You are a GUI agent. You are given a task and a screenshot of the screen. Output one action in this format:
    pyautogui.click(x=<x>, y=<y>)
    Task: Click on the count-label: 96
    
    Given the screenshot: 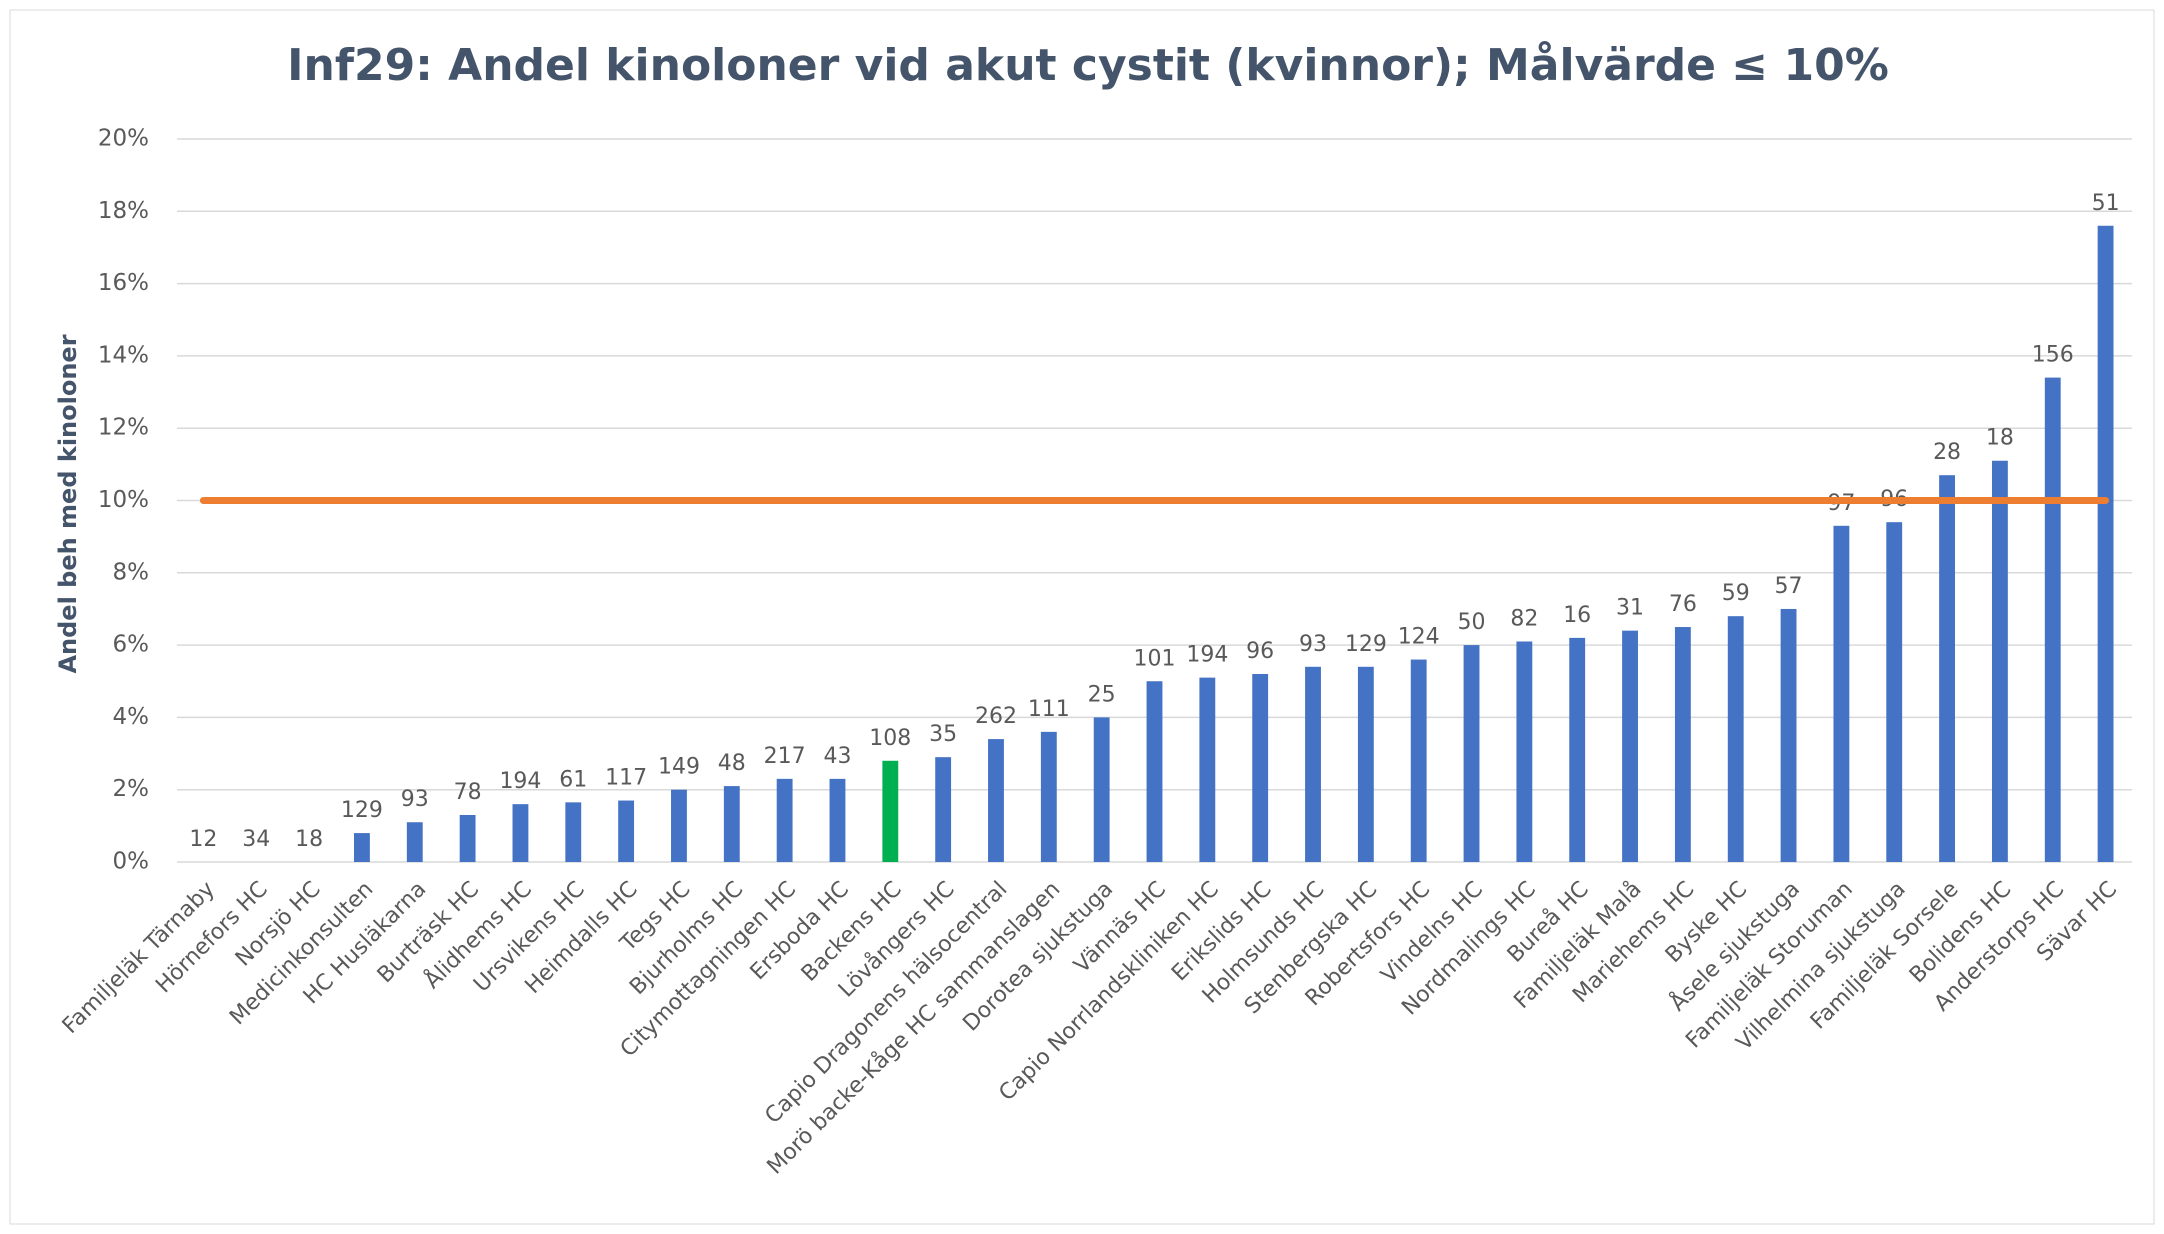 What is the action you would take?
    pyautogui.click(x=1260, y=651)
    